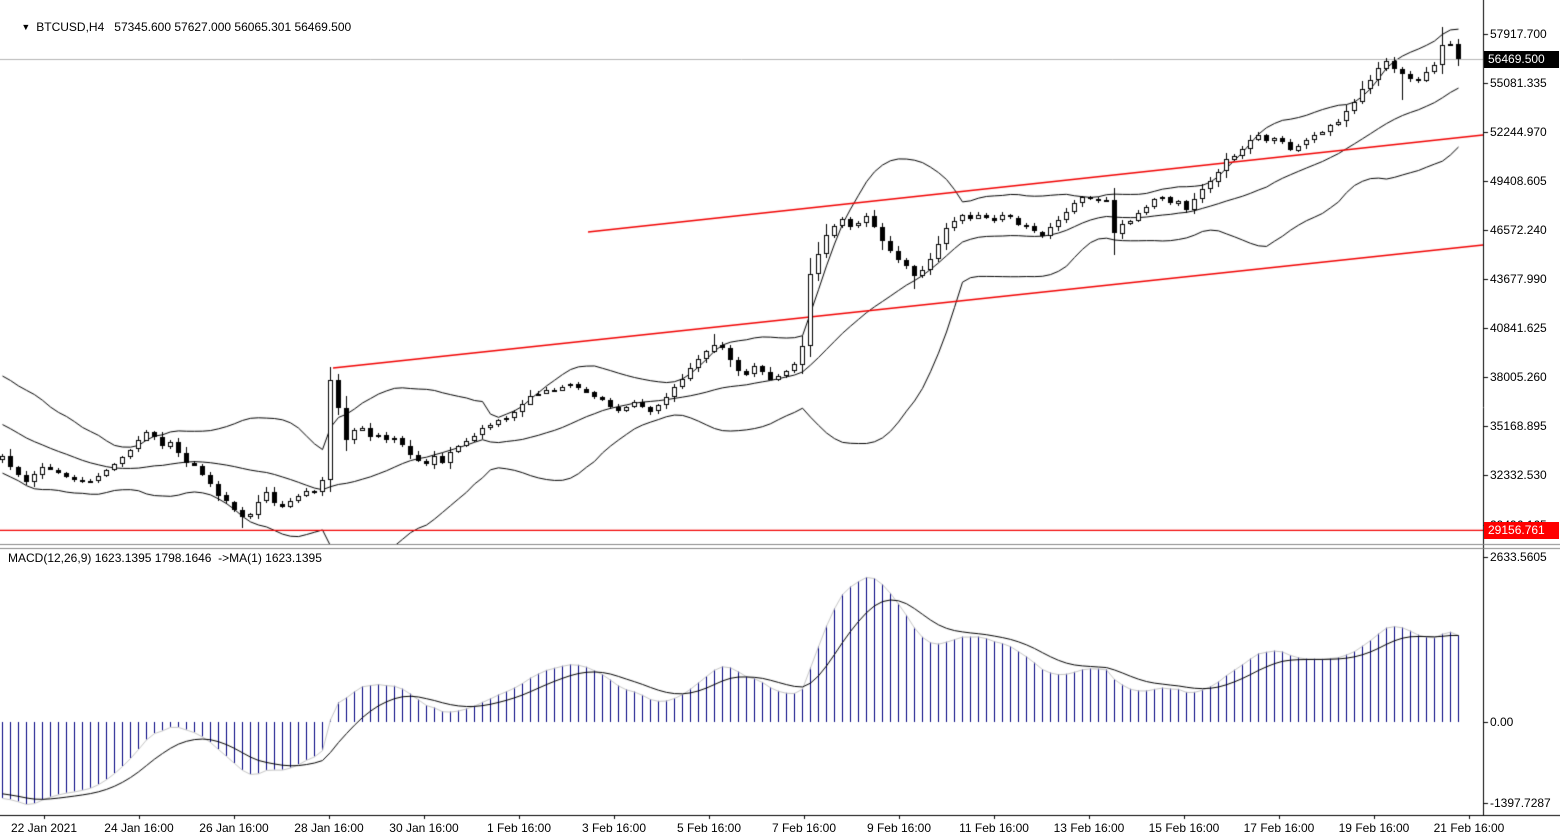 The height and width of the screenshot is (840, 1560). I want to click on time-tick-label: 30 Jan 16:00, so click(424, 828).